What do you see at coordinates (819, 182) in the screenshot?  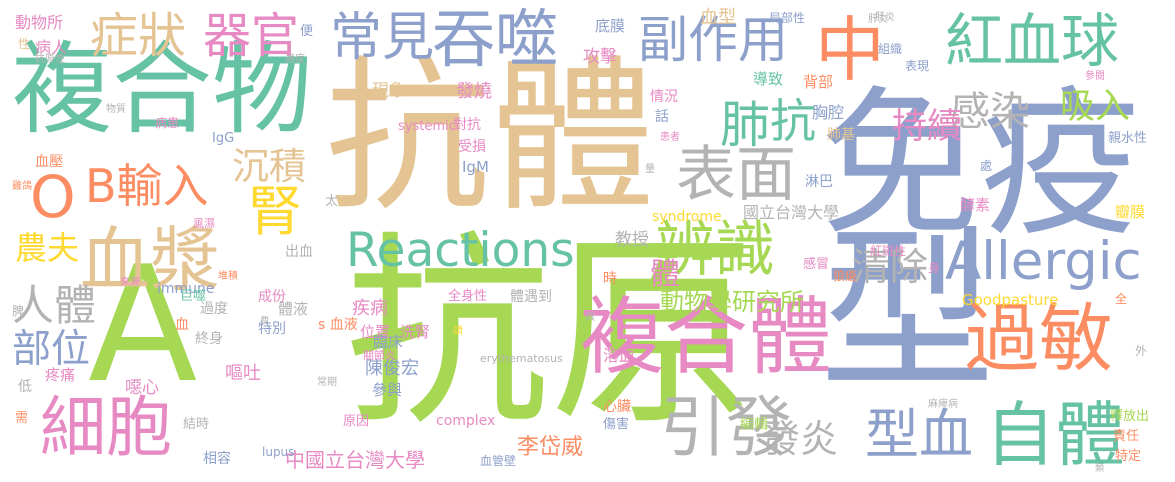 I see `word-cloud-term: 淋巴` at bounding box center [819, 182].